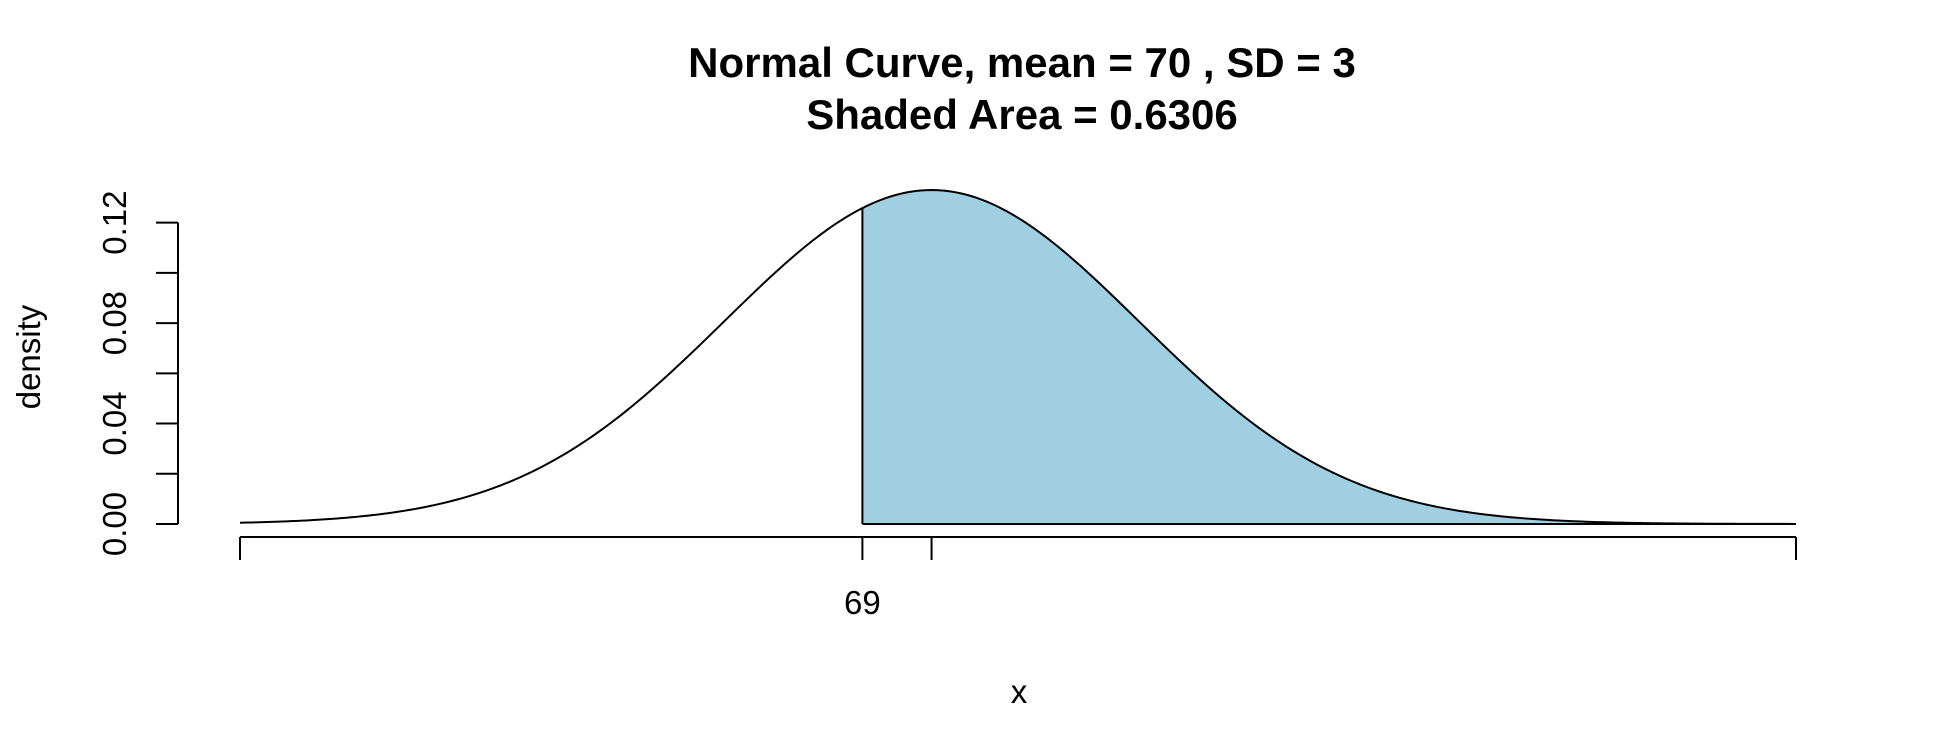 The image size is (1944, 756). I want to click on y-tick-label: 0.08, so click(114, 323).